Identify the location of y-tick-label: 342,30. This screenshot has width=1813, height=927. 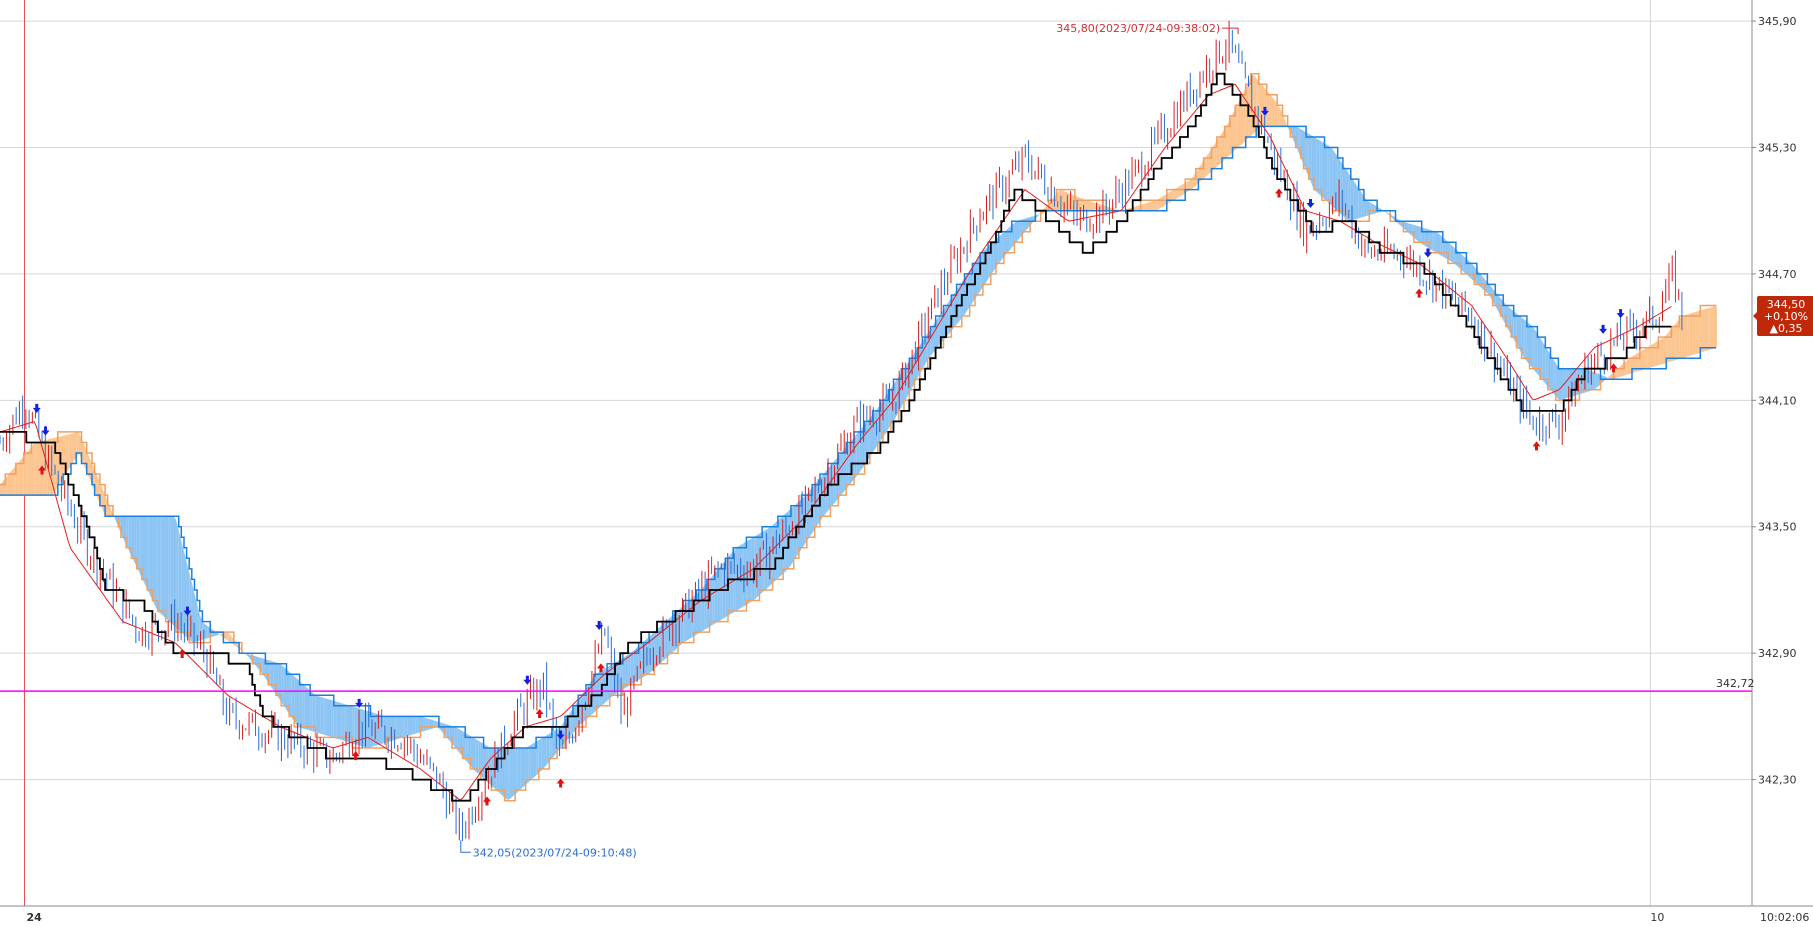
(1777, 780).